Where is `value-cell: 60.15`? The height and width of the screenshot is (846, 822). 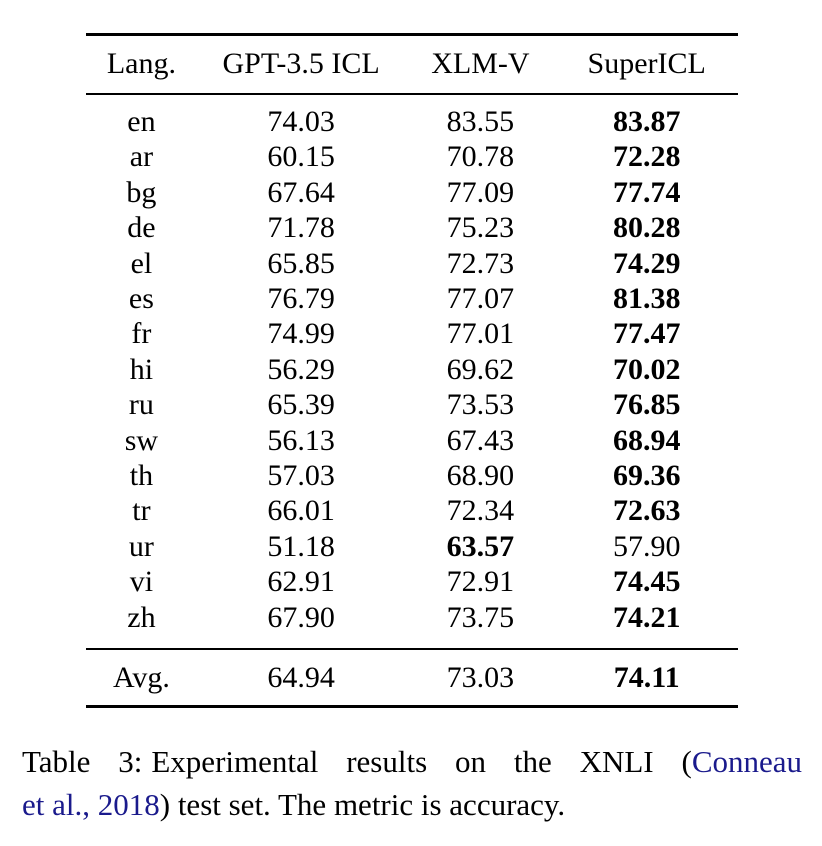 value-cell: 60.15 is located at coordinates (301, 157).